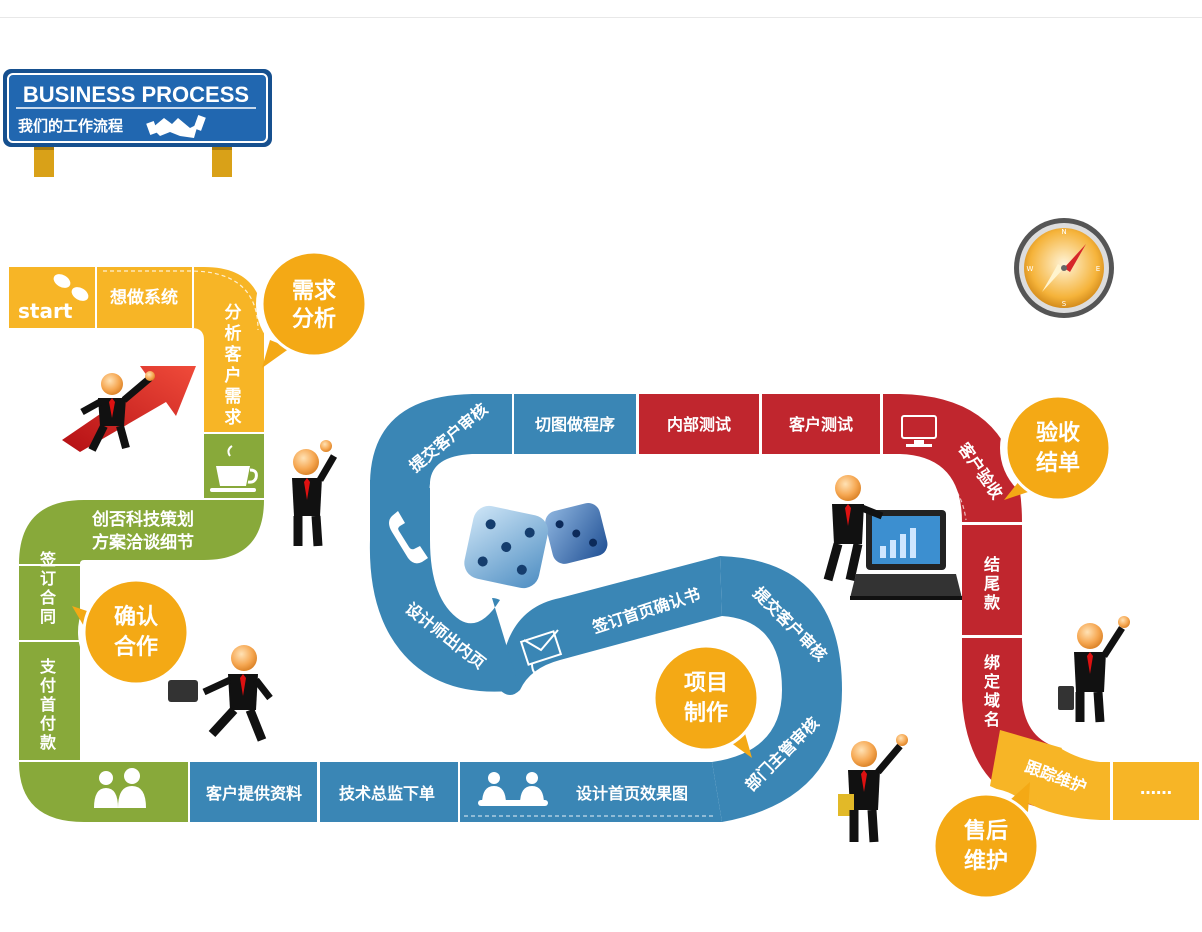  Describe the element at coordinates (575, 424) in the screenshot. I see `slice-code-label: 切图做程序` at that location.